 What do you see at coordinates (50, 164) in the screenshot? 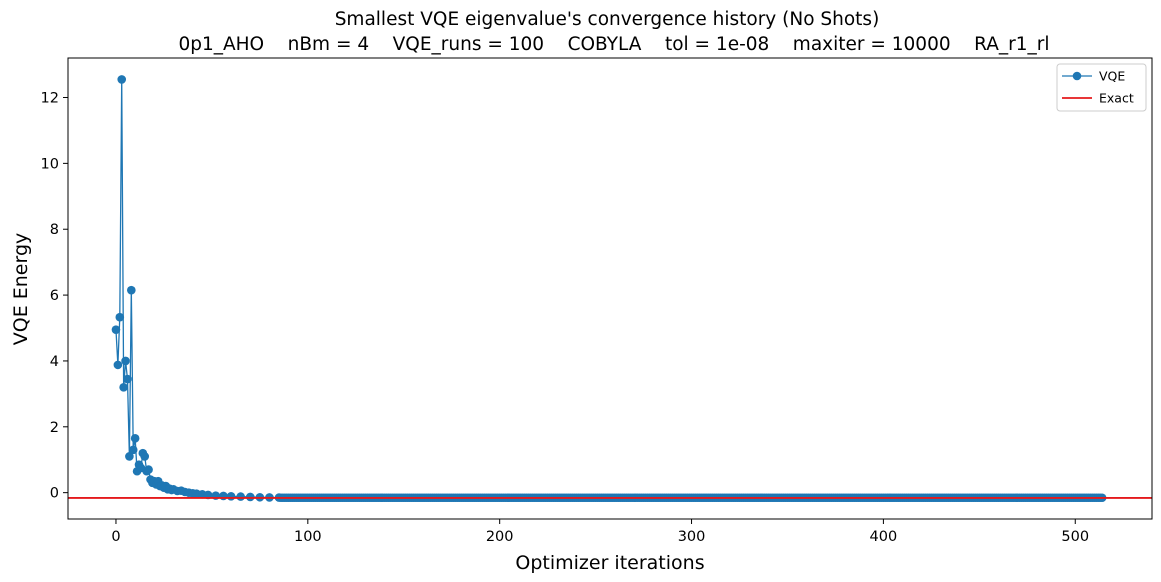
I see `y-tick-label: 10` at bounding box center [50, 164].